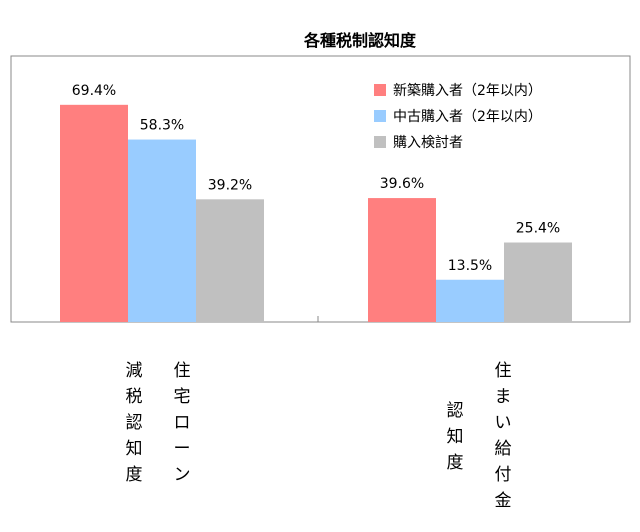 Image resolution: width=640 pixels, height=532 pixels. What do you see at coordinates (470, 266) in the screenshot?
I see `bar-value-label: 13.5%` at bounding box center [470, 266].